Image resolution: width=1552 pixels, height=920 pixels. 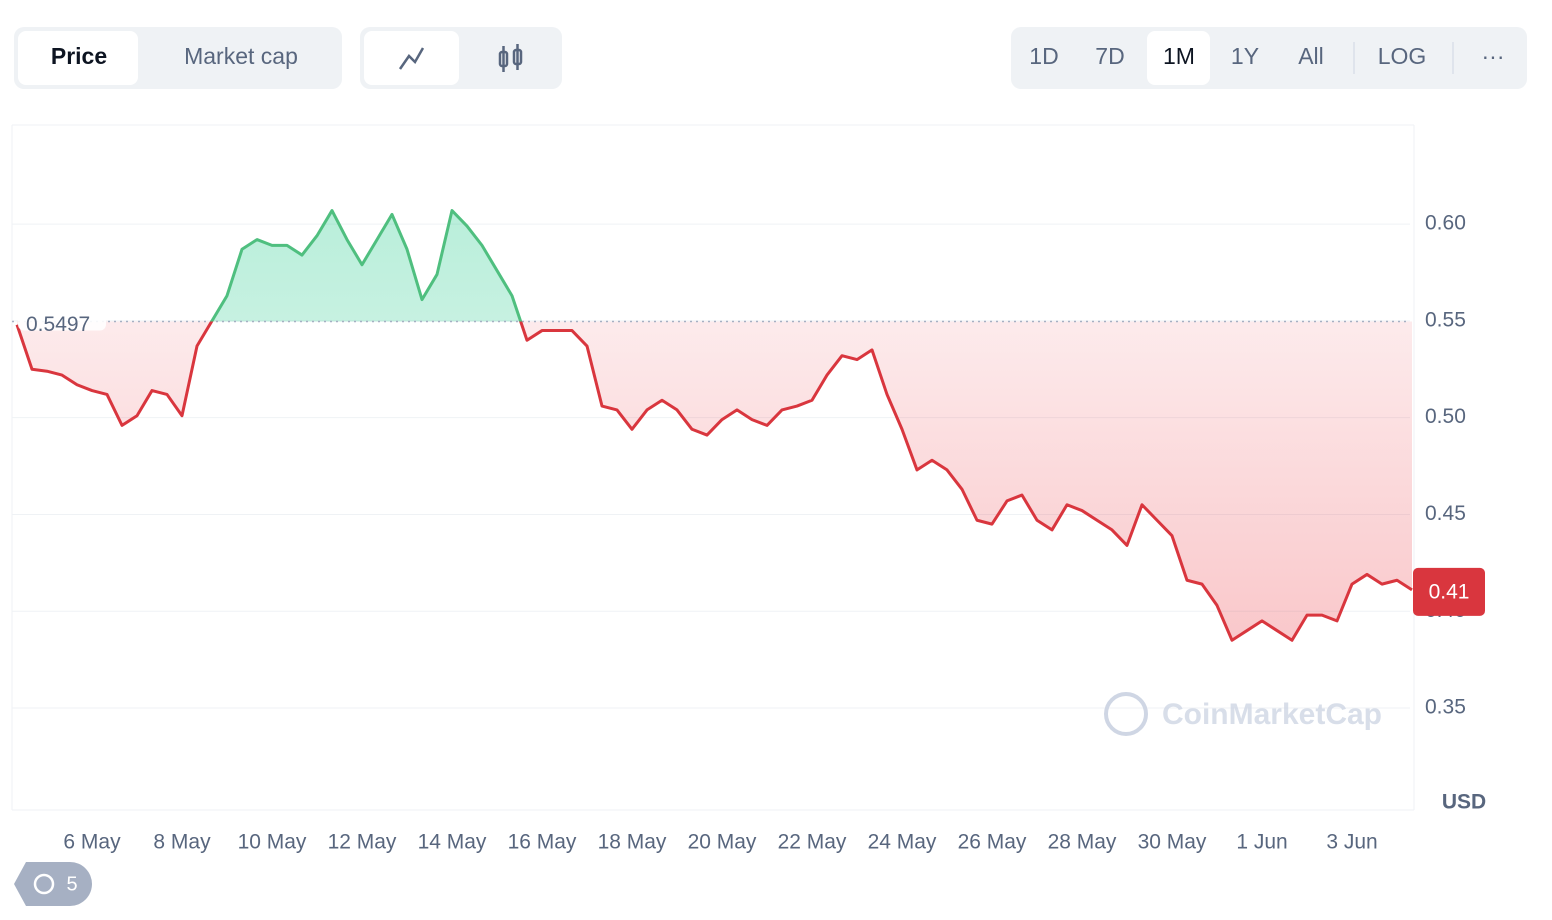 I want to click on tab: Price, so click(x=79, y=56).